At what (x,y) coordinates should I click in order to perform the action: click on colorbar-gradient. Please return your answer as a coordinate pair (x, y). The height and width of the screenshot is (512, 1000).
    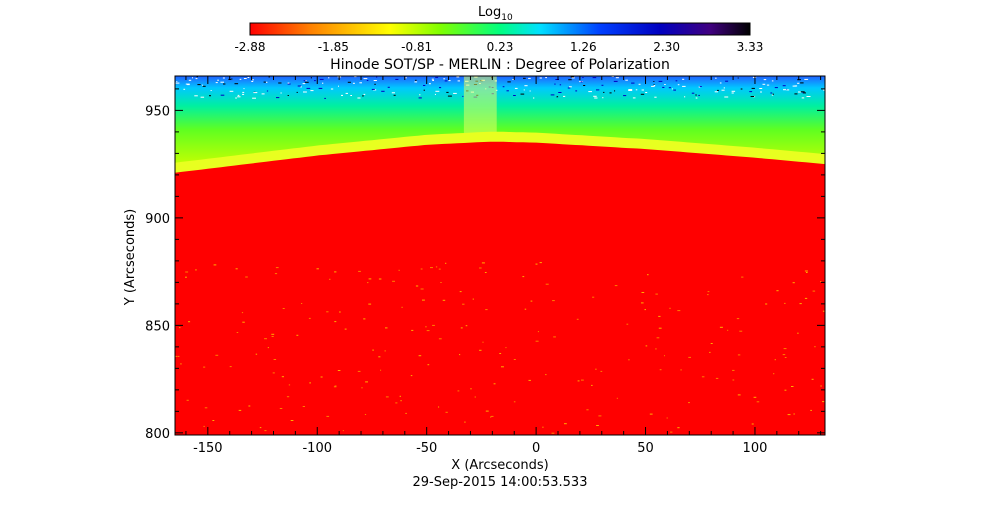
    Looking at the image, I should click on (500, 29).